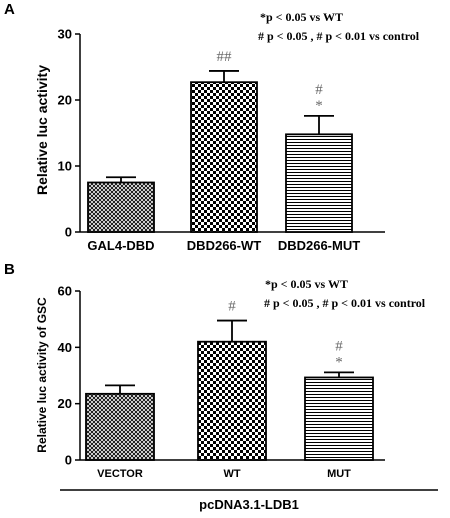 The height and width of the screenshot is (518, 450). I want to click on panel-b-y-axis-label: Relative luc activity of GSC, so click(42, 375).